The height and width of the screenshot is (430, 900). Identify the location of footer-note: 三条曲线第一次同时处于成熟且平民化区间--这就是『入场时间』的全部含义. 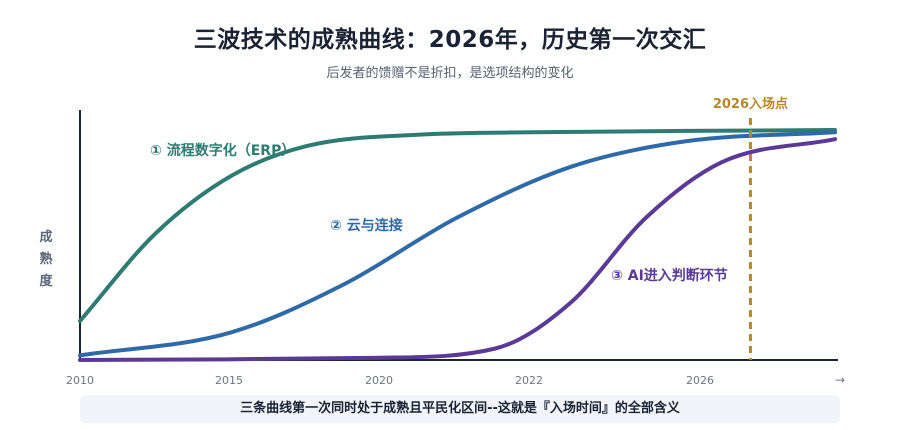
(460, 409).